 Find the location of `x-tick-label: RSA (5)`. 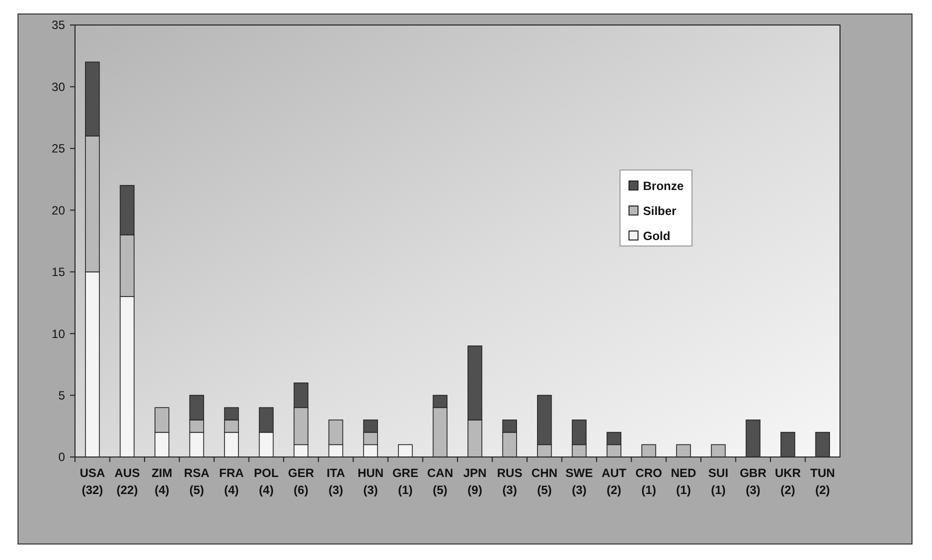

x-tick-label: RSA (5) is located at coordinates (197, 481).